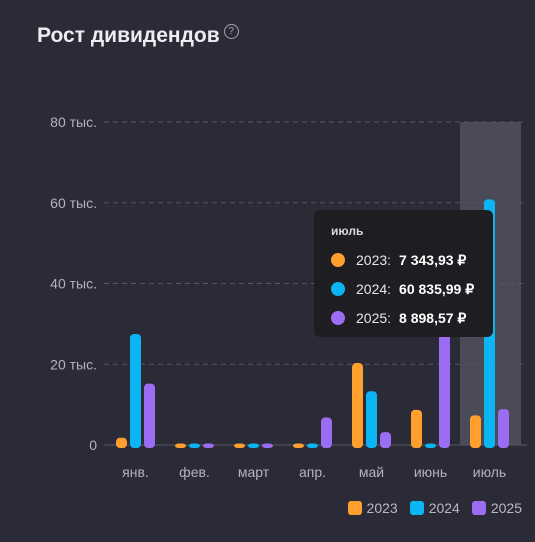  Describe the element at coordinates (444, 508) in the screenshot. I see `legend-label-2024: 2024` at that location.